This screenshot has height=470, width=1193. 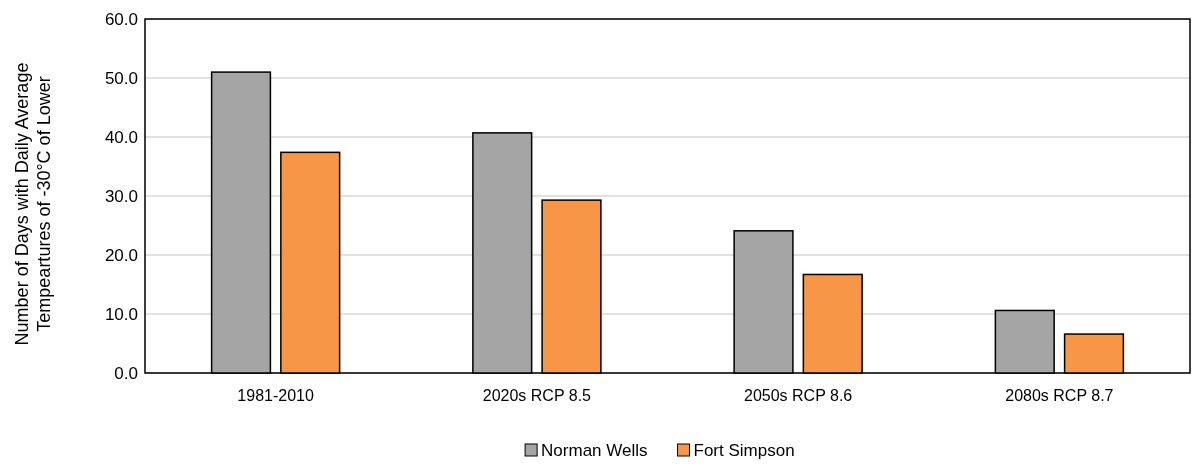 I want to click on y-tick-label: 40.0, so click(x=121, y=137).